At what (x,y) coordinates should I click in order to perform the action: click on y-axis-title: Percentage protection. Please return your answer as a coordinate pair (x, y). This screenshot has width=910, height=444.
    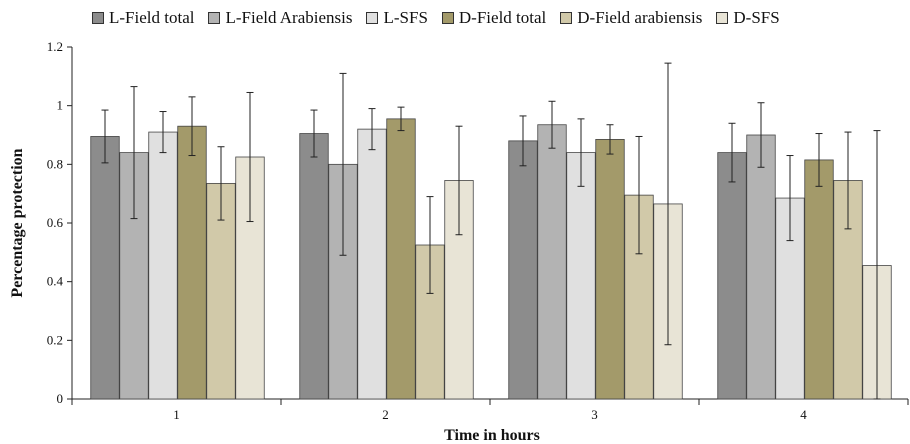
    Looking at the image, I should click on (17, 222).